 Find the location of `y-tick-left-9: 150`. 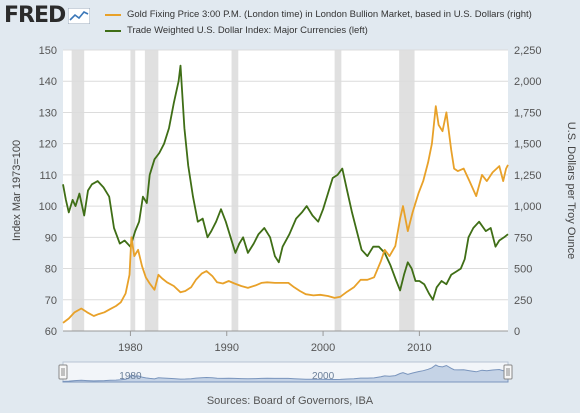

y-tick-left-9: 150 is located at coordinates (48, 51).